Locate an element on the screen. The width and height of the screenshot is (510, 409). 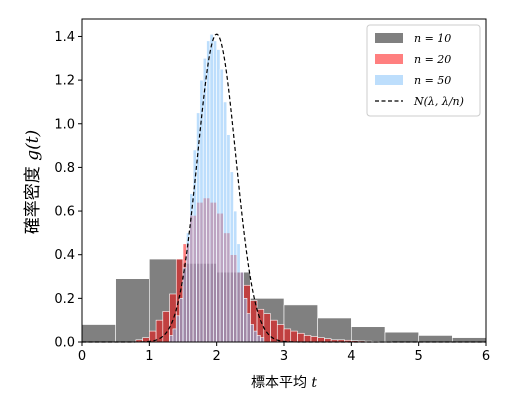
y-tick-label: 1.4 is located at coordinates (64, 37).